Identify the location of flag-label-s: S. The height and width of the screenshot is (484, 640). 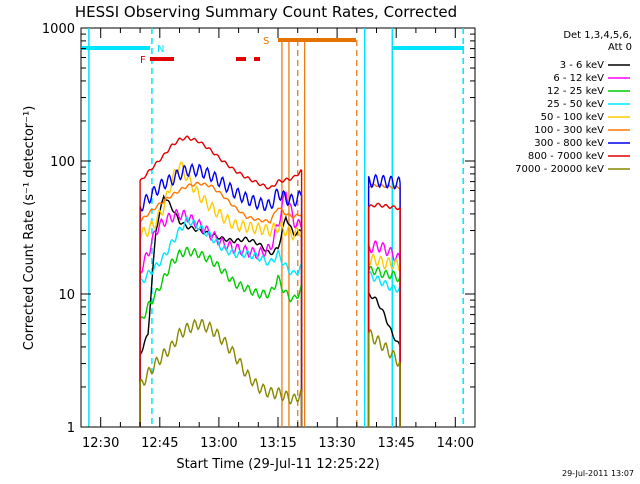
(266, 41).